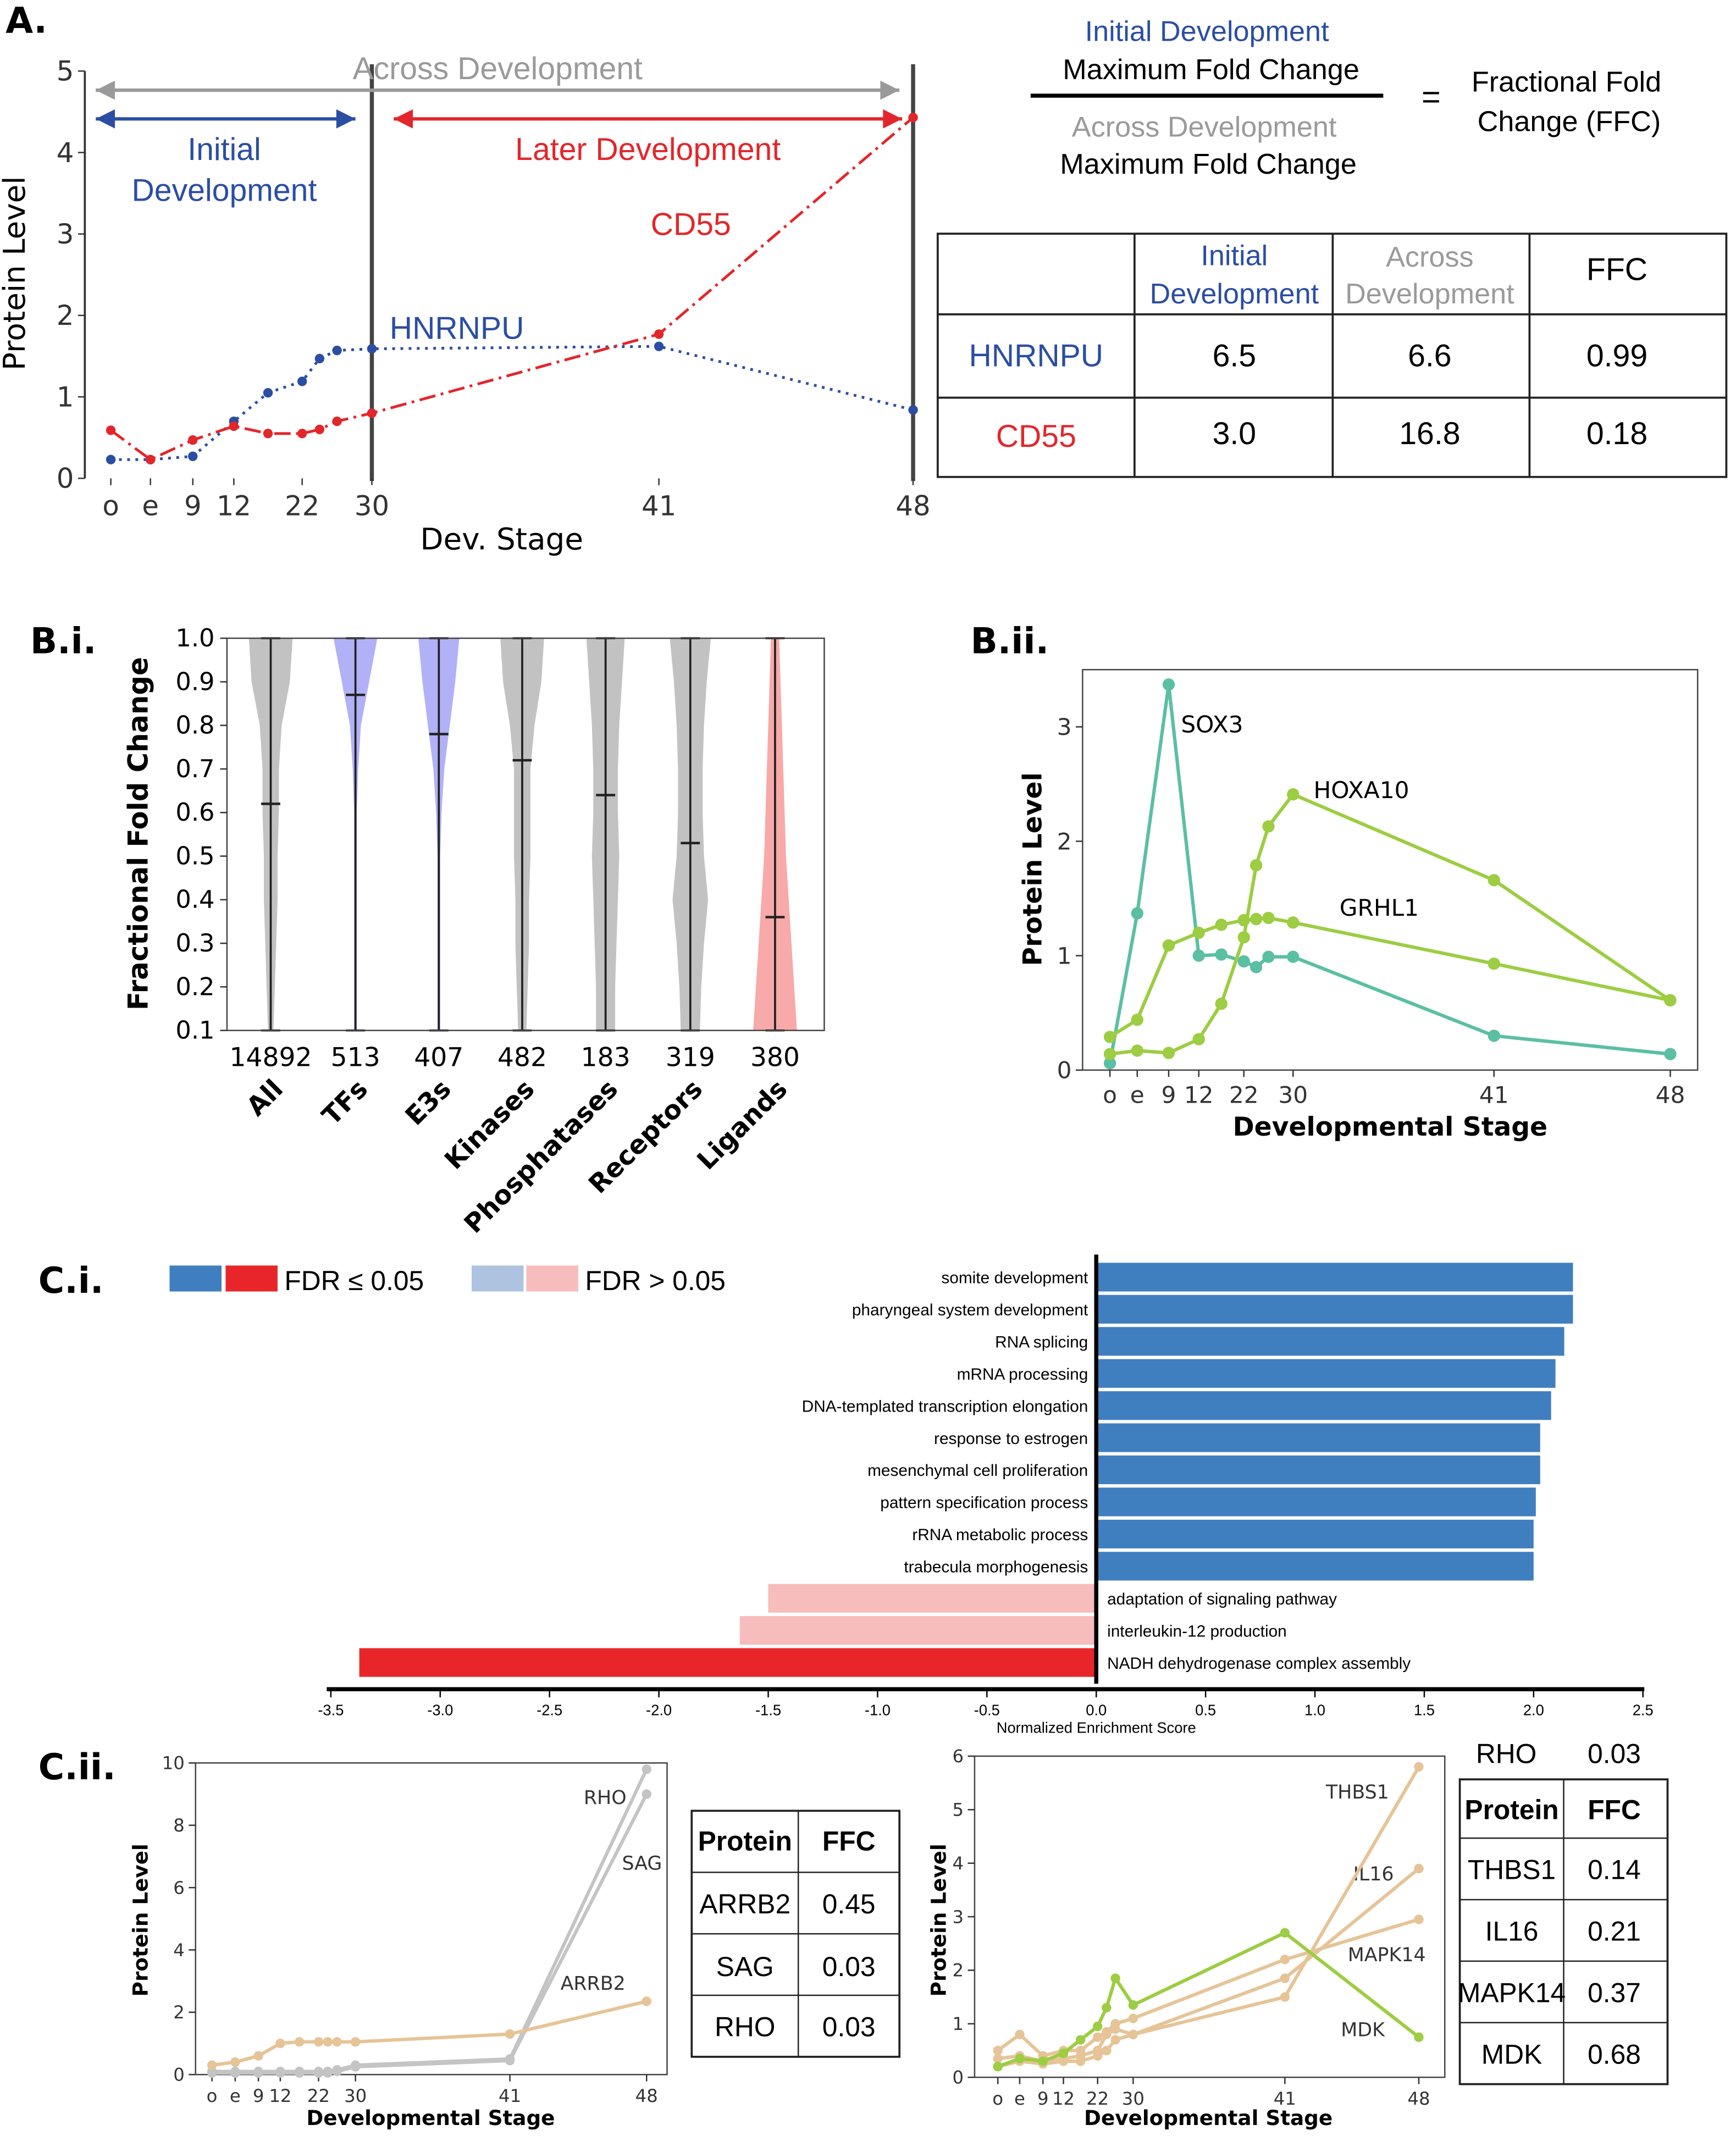 Image resolution: width=1736 pixels, height=2147 pixels. I want to click on x-tick-label: 41, so click(1285, 2098).